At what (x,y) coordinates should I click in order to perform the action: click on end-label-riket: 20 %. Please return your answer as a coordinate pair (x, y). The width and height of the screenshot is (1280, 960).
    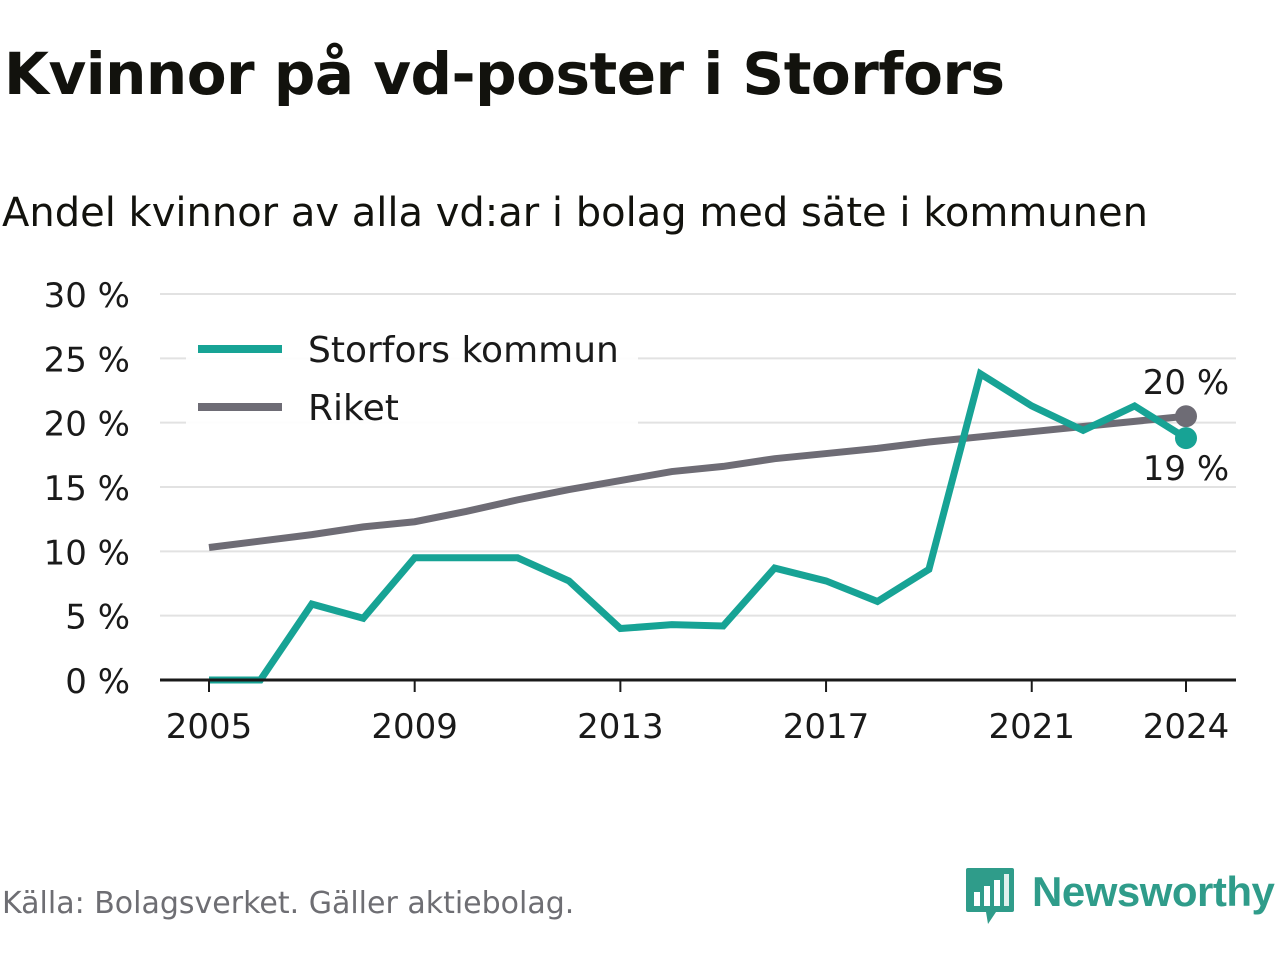
    Looking at the image, I should click on (1186, 383).